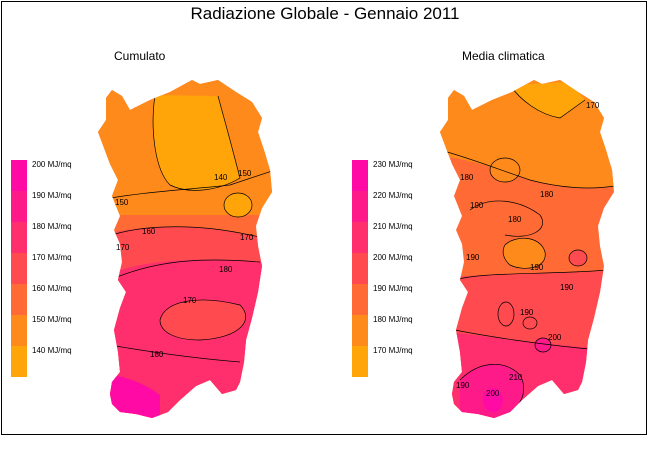 Image resolution: width=650 pixels, height=450 pixels. Describe the element at coordinates (52, 195) in the screenshot. I see `left-legend-label: 190 MJ/mq` at that location.